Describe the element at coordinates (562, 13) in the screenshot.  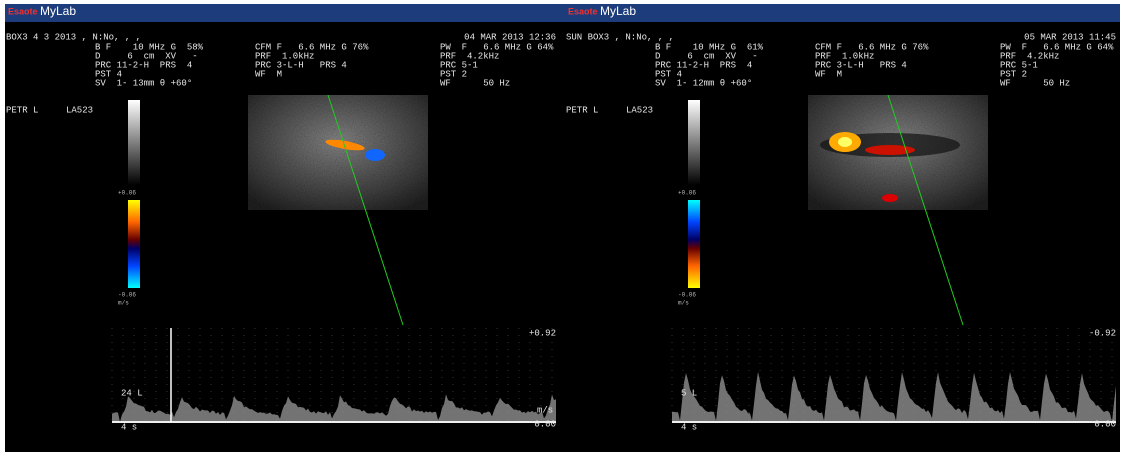
I see `header-bar` at that location.